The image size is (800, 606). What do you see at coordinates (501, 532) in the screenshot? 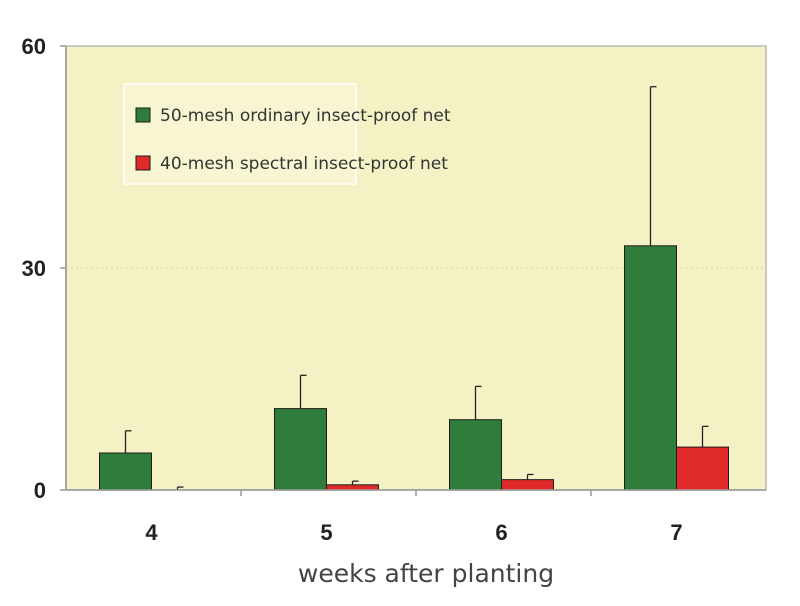
I see `x-tick-label: 6` at bounding box center [501, 532].